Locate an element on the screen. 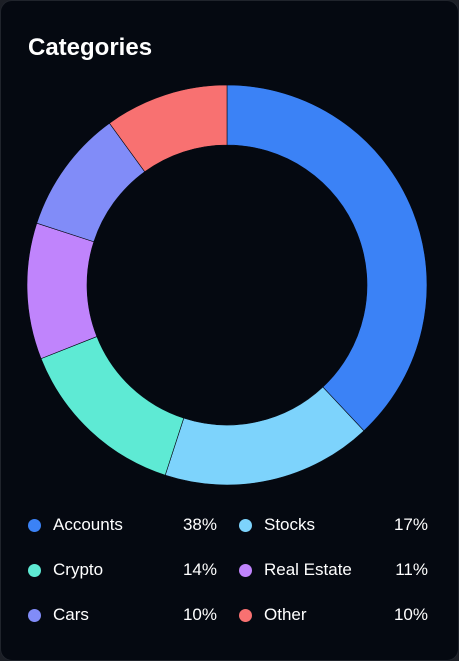 This screenshot has width=459, height=661. legend-label: Cars is located at coordinates (71, 614).